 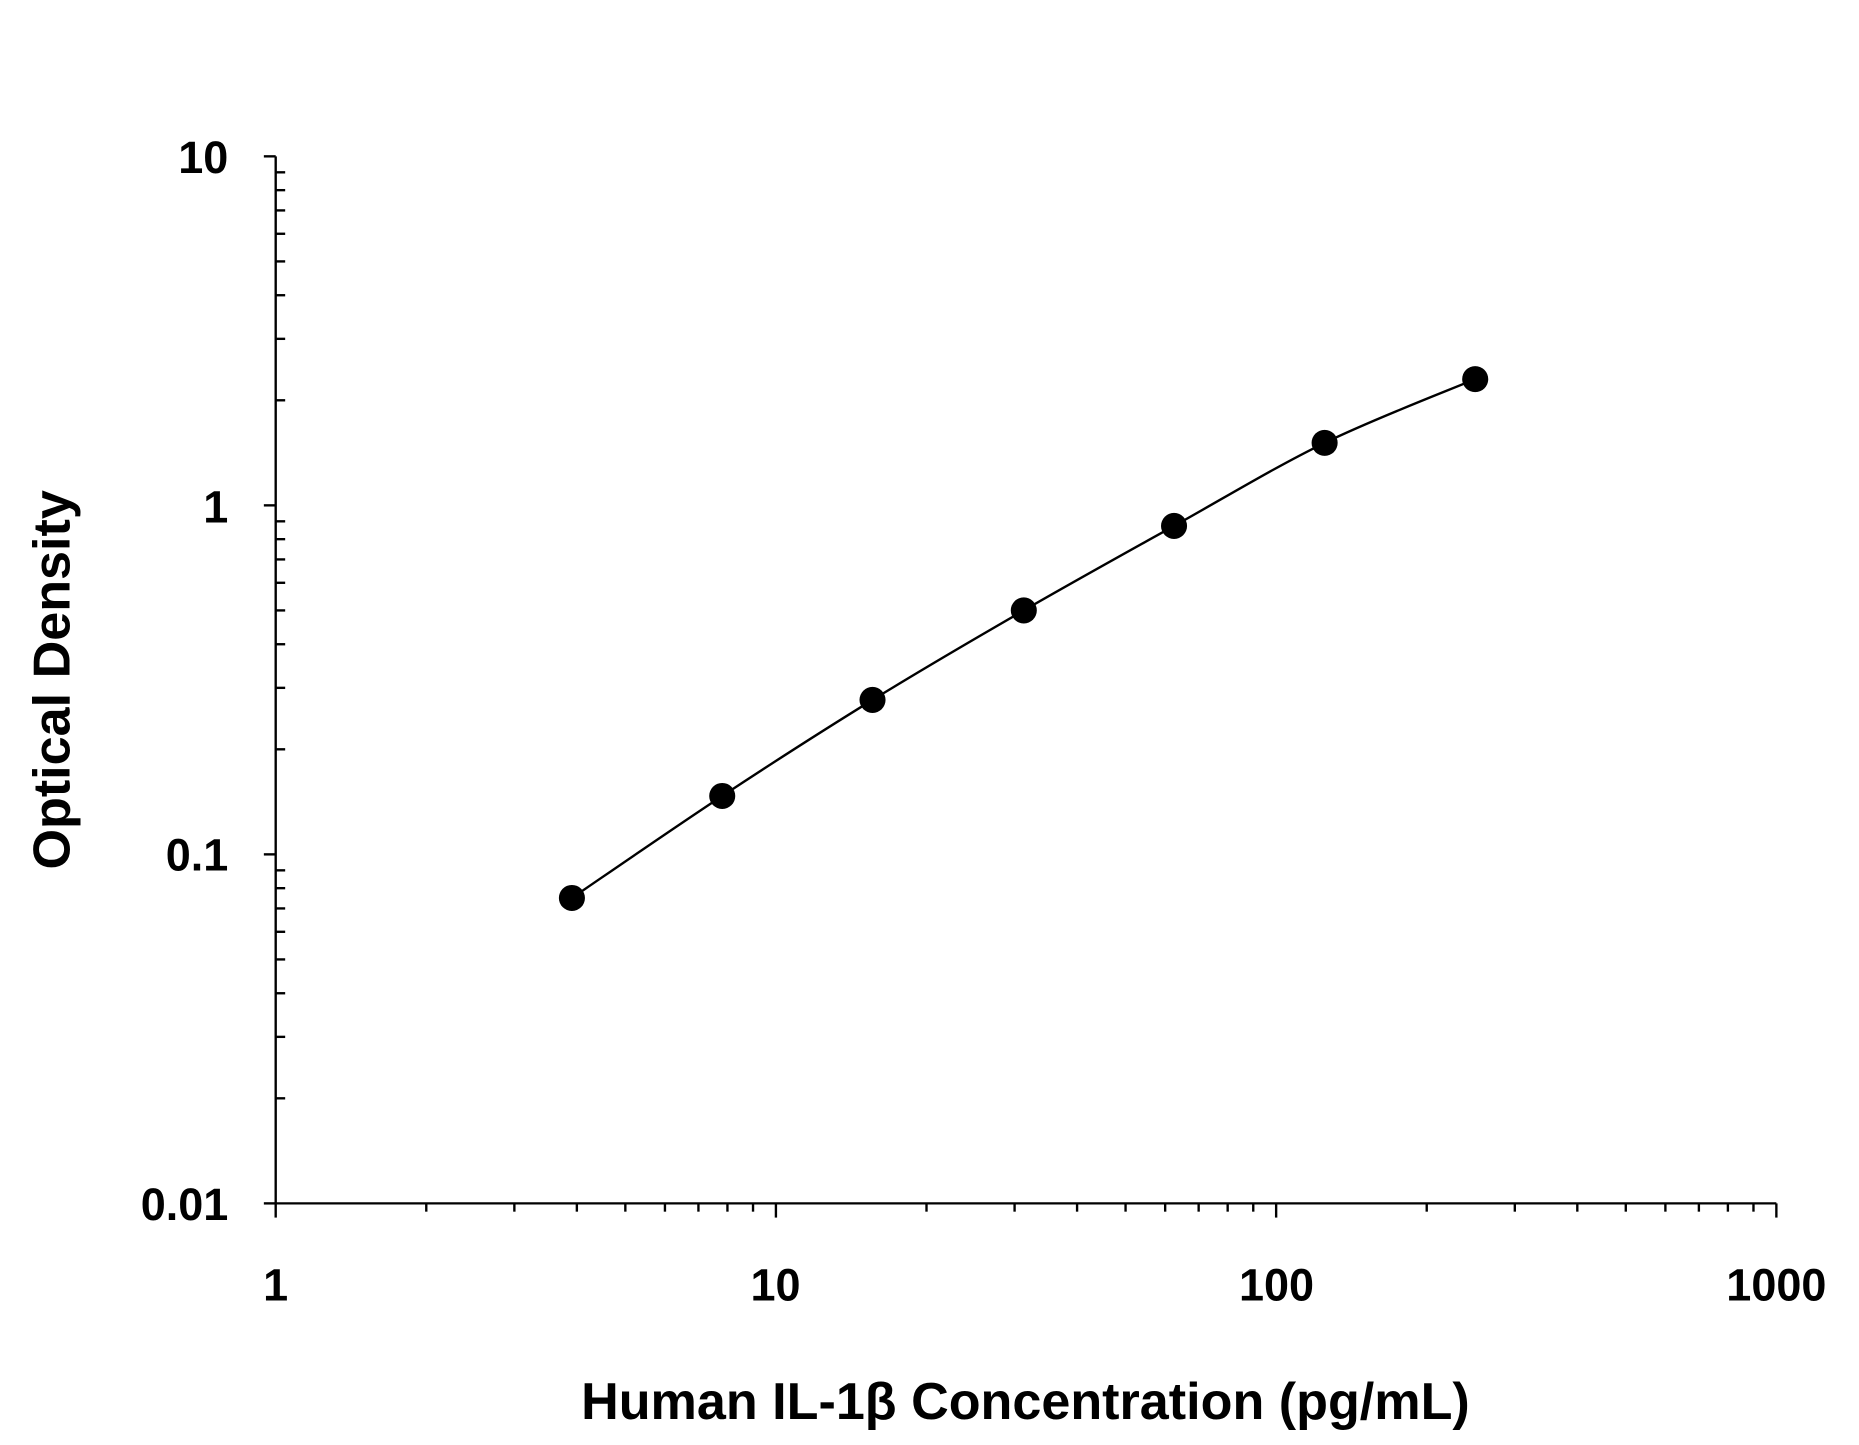 What do you see at coordinates (775, 1285) in the screenshot?
I see `x-tick-label: 10` at bounding box center [775, 1285].